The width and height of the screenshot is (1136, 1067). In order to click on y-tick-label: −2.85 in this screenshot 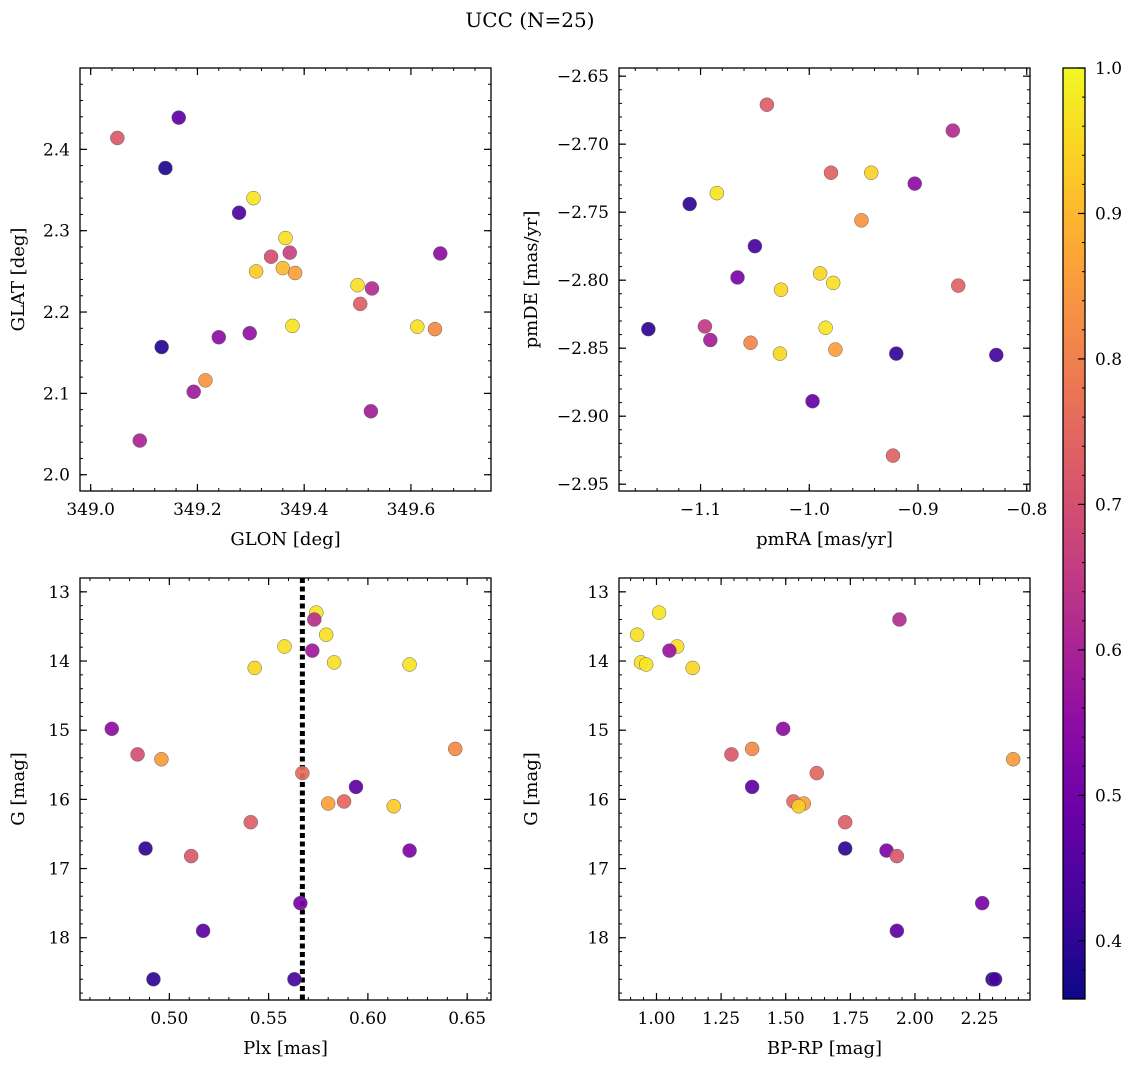, I will do `click(583, 349)`.